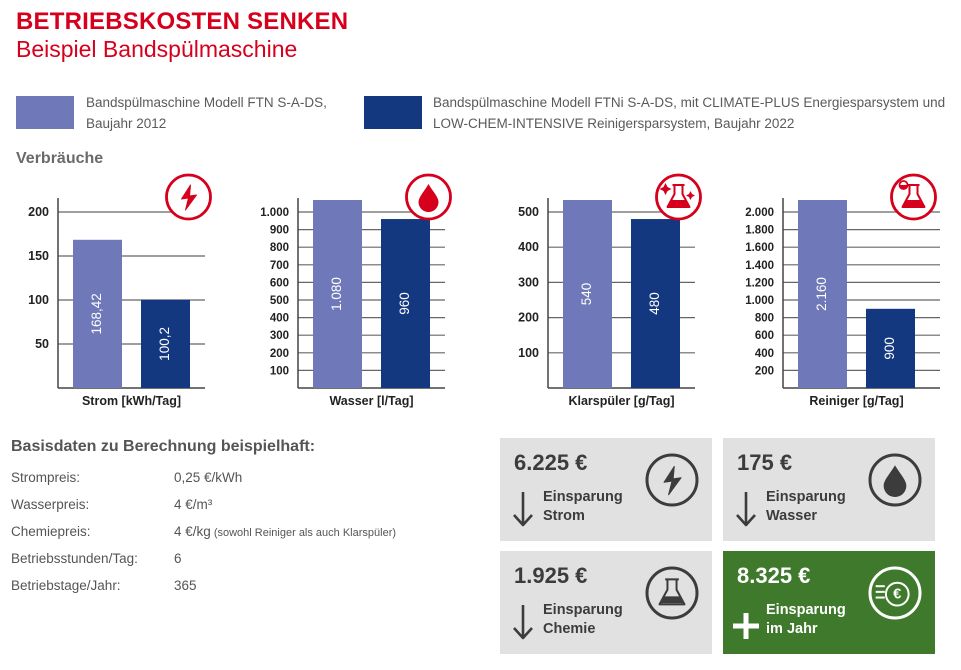 The width and height of the screenshot is (961, 670). Describe the element at coordinates (336, 294) in the screenshot. I see `bar-value-label: 1.080` at that location.